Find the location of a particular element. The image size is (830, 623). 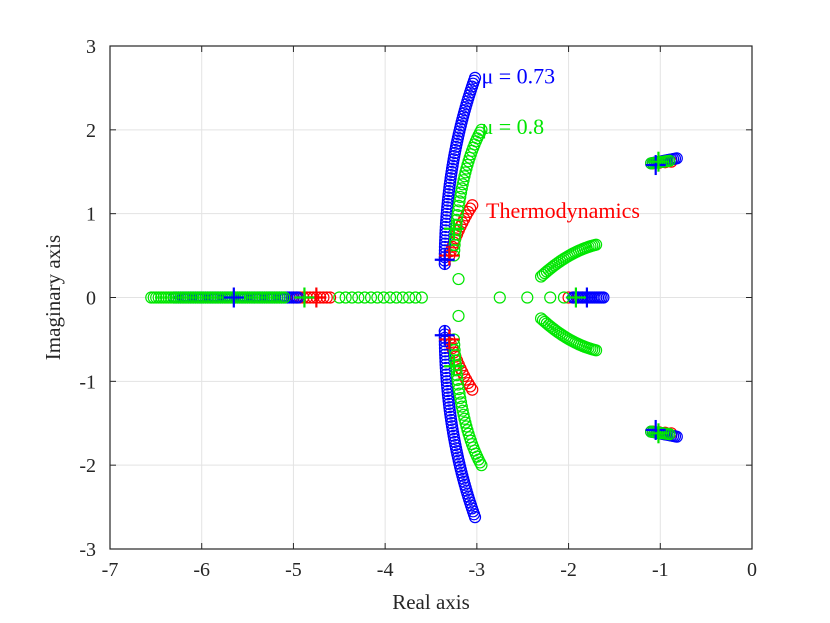

annotation-thermodynamics: Thermodynamics is located at coordinates (563, 210).